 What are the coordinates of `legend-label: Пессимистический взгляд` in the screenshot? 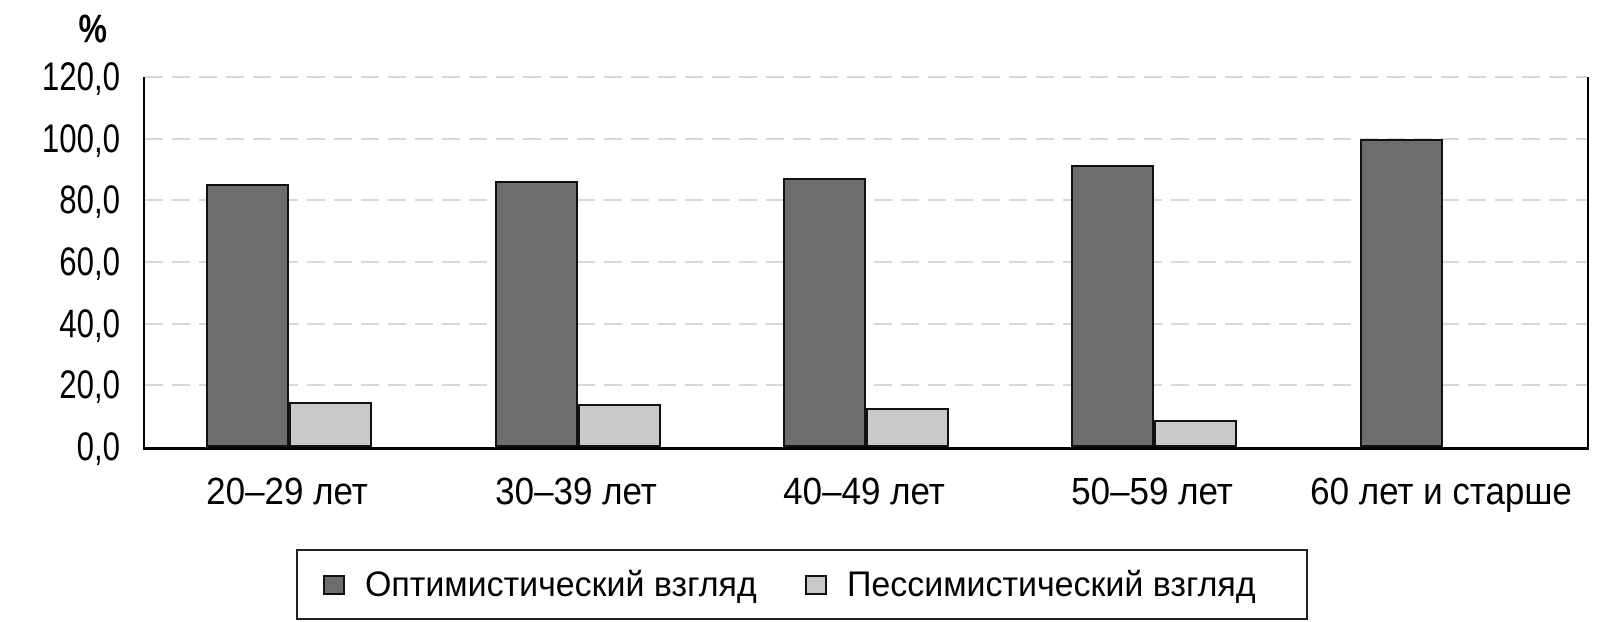 It's located at (1051, 584).